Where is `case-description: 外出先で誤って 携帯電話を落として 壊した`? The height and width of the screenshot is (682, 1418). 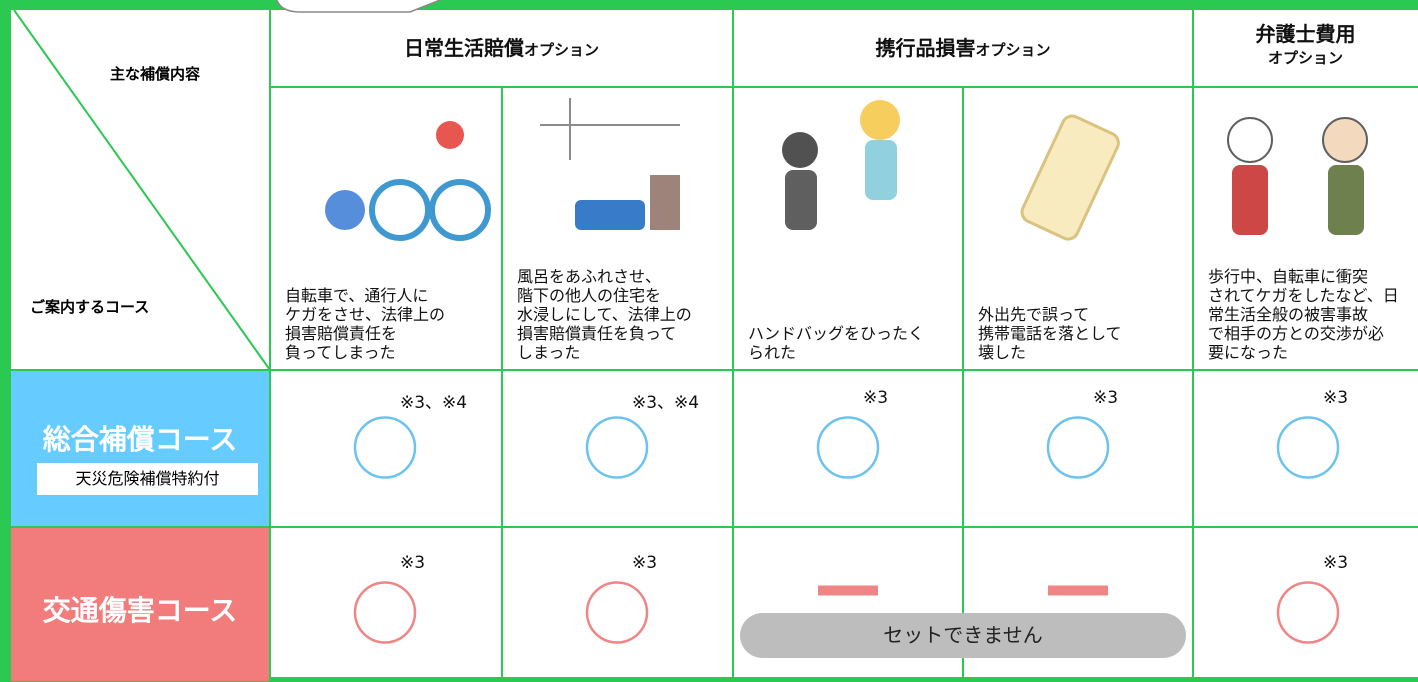
case-description: 外出先で誤って 携帯電話を落として 壊した is located at coordinates (1050, 333).